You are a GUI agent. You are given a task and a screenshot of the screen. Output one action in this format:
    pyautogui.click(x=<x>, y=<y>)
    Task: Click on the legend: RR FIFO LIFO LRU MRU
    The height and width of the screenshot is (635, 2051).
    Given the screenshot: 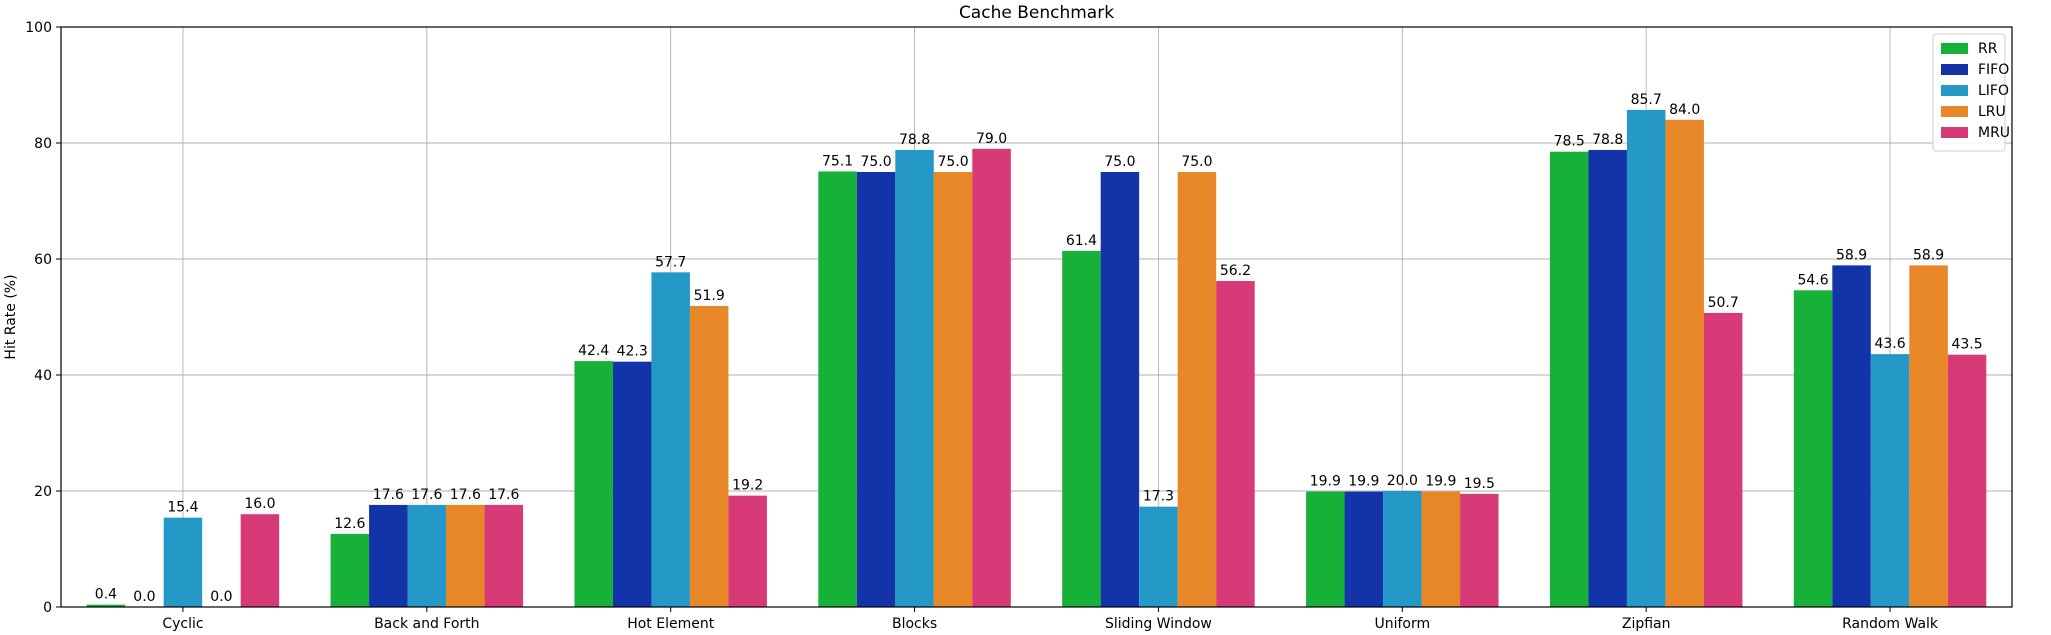 What is the action you would take?
    pyautogui.click(x=1971, y=92)
    